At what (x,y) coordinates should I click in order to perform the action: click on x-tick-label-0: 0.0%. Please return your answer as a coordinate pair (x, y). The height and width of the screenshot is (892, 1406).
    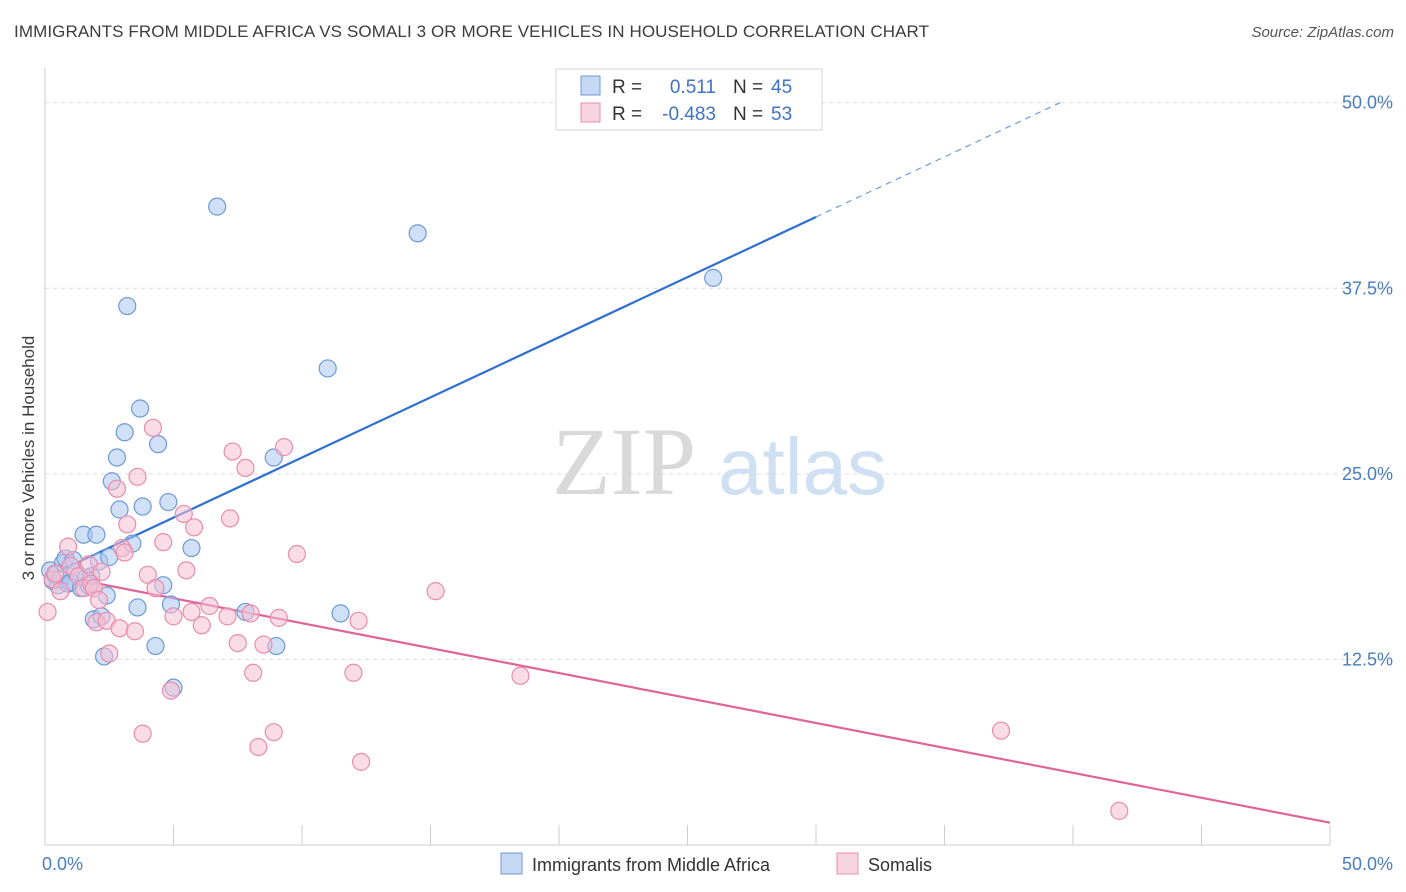
    Looking at the image, I should click on (62, 864).